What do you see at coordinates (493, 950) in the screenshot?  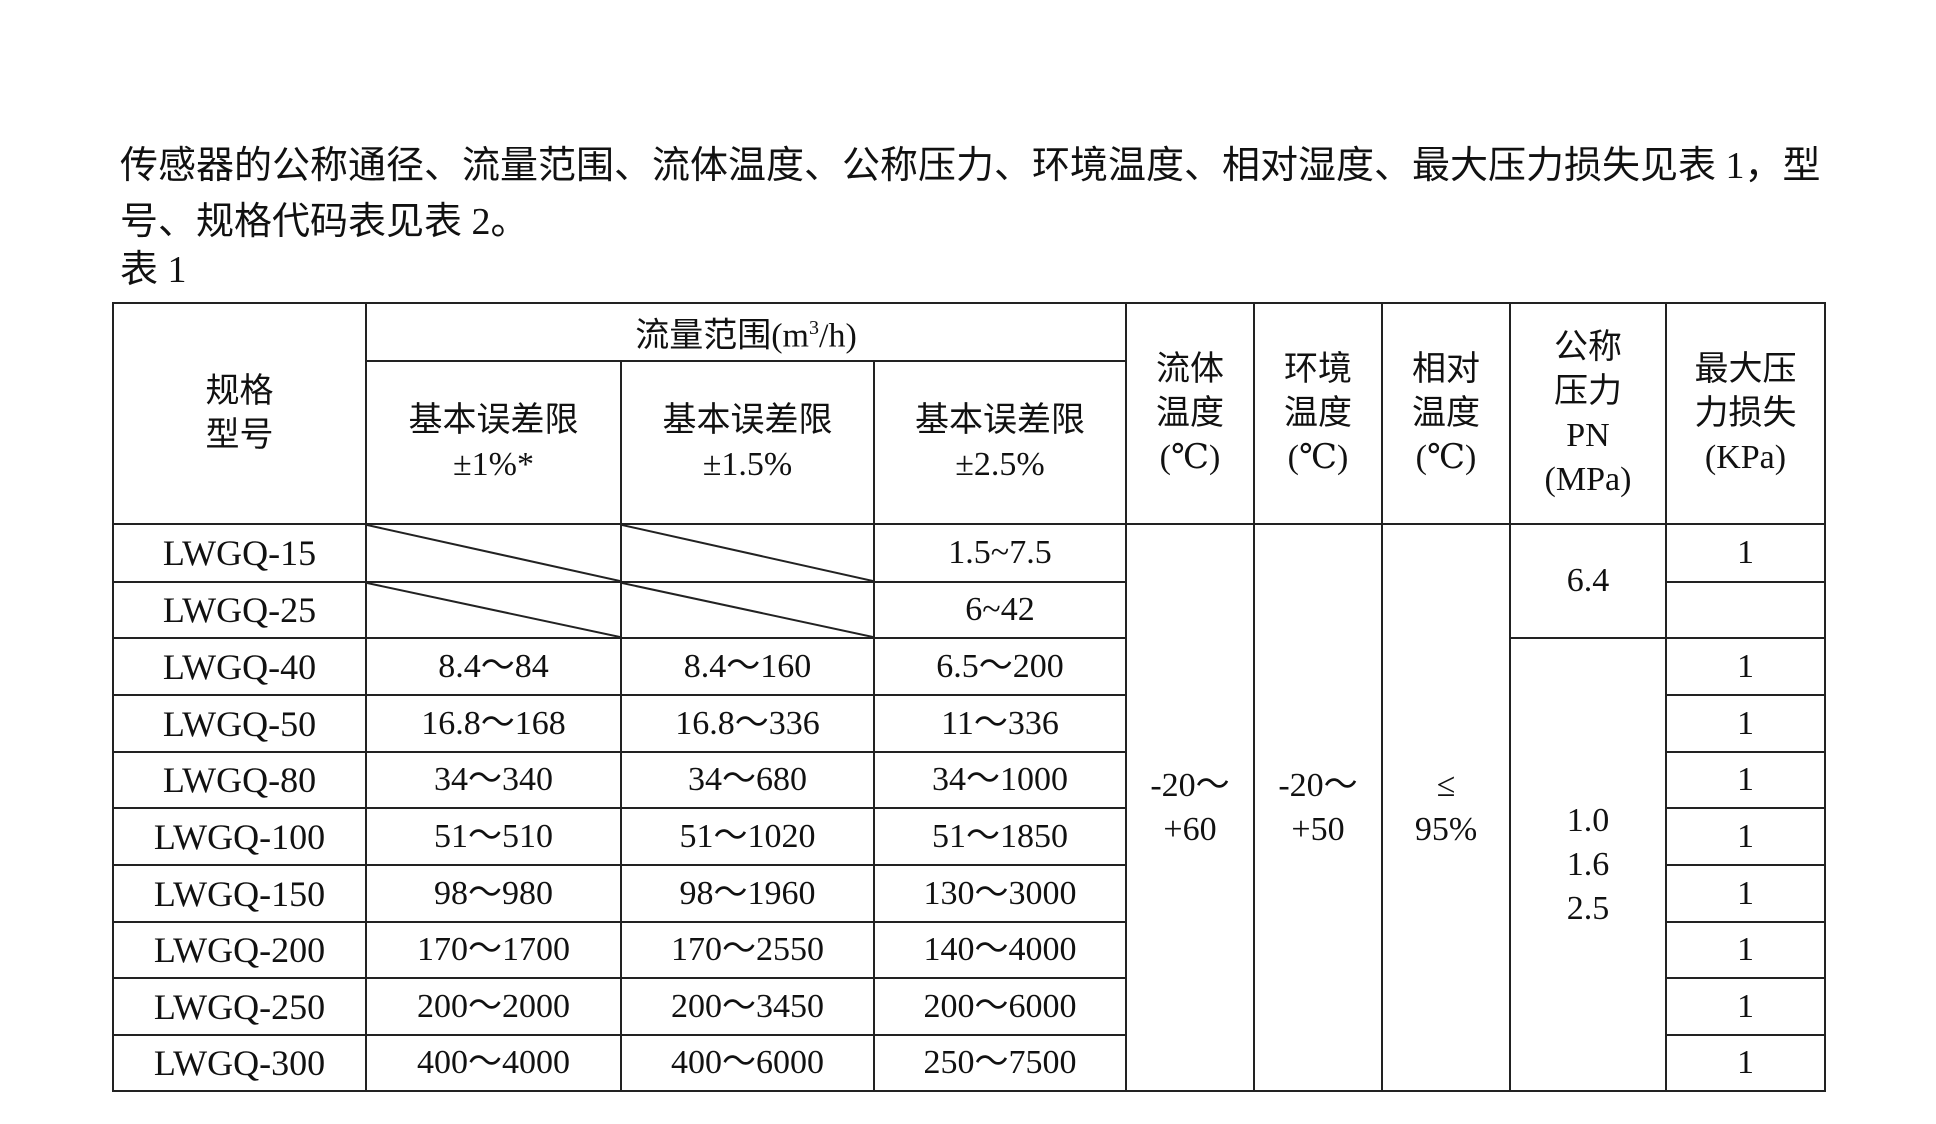 I see `flow-cell: 170～1700` at bounding box center [493, 950].